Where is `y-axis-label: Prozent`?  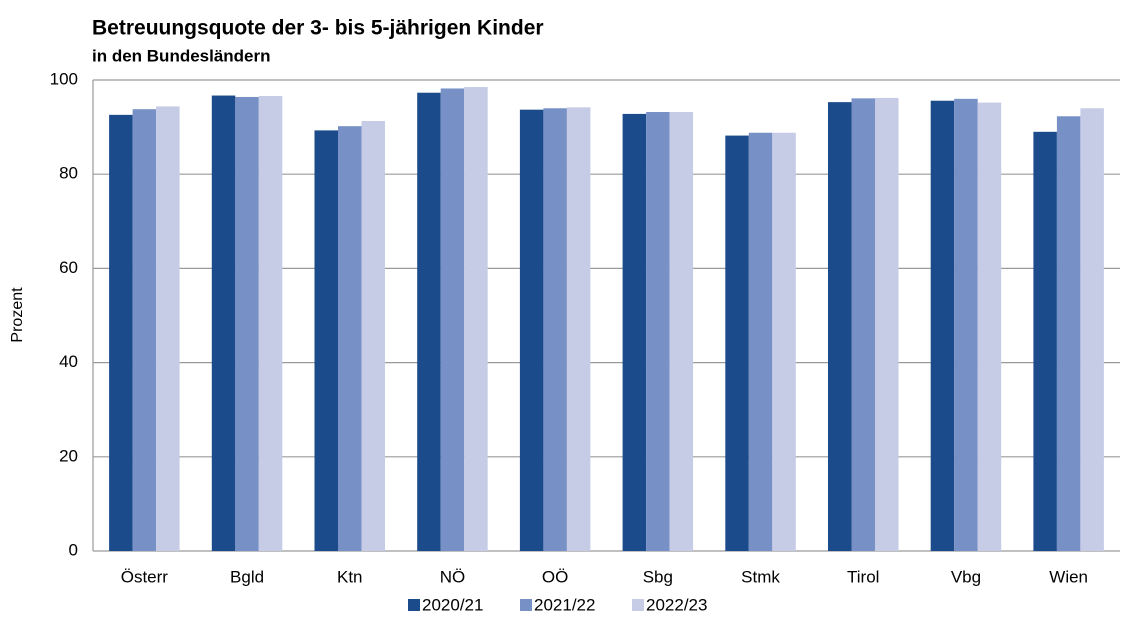 y-axis-label: Prozent is located at coordinates (17, 315).